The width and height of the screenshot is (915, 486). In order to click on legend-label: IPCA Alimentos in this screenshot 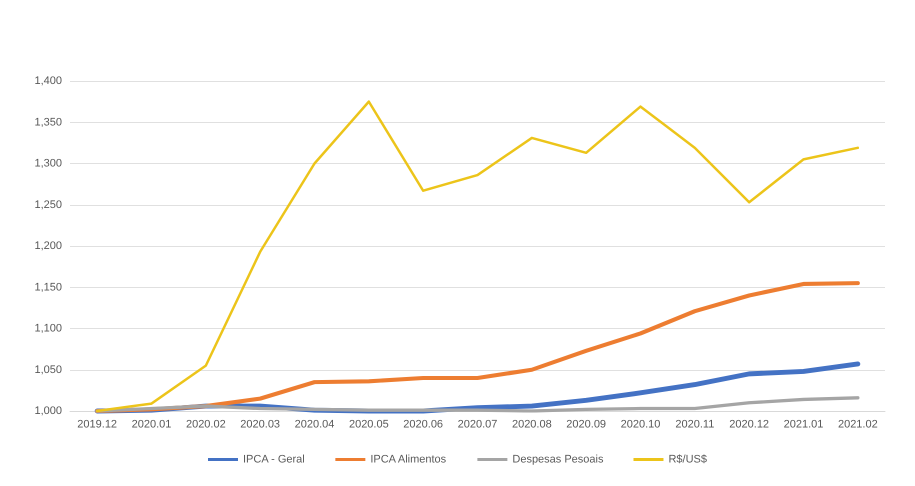, I will do `click(408, 460)`.